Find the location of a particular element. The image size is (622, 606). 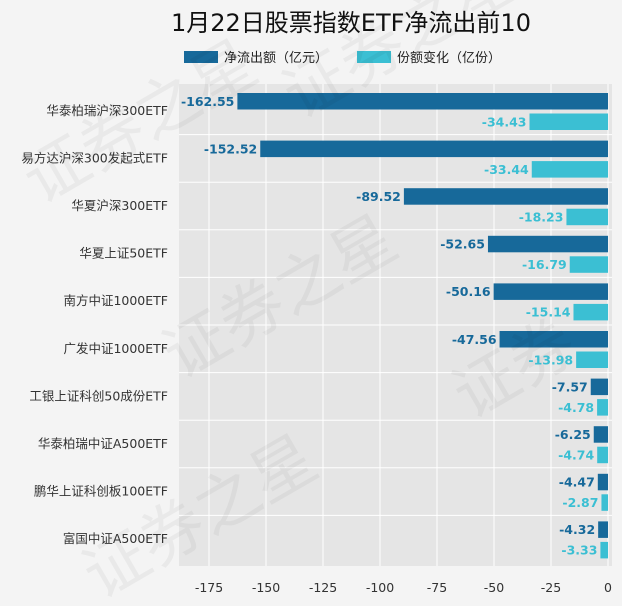

x-tick-label: -75 is located at coordinates (437, 587).